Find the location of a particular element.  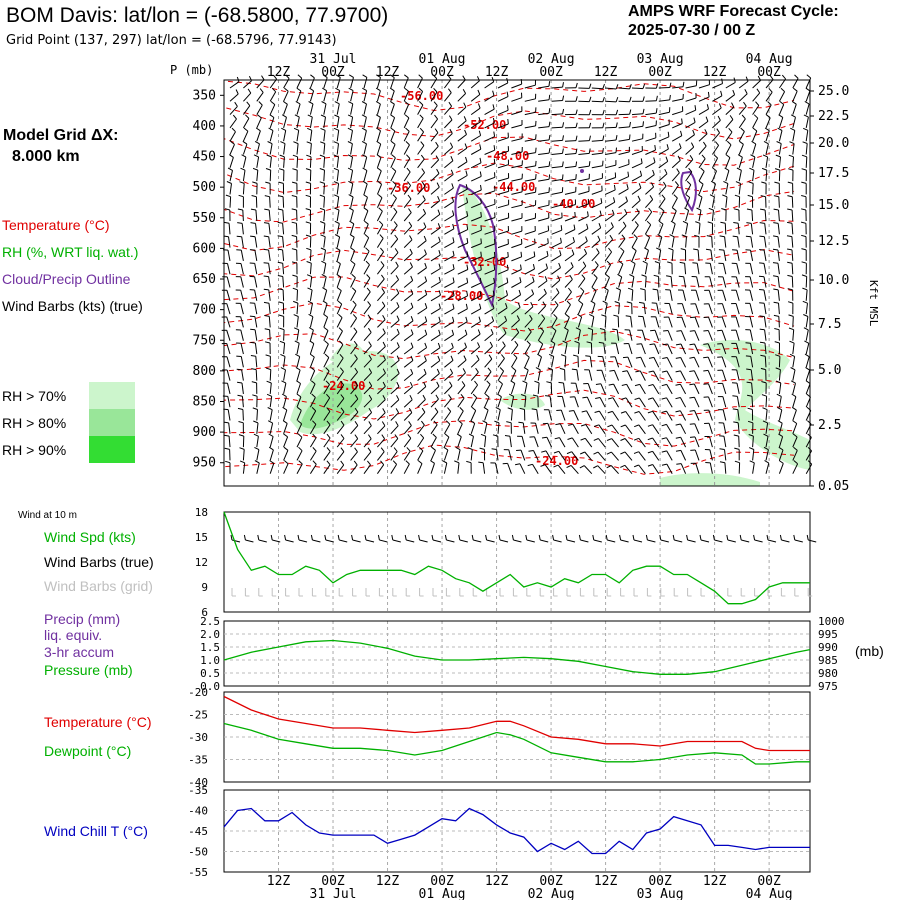

pressure-unit: (mb) is located at coordinates (869, 651).